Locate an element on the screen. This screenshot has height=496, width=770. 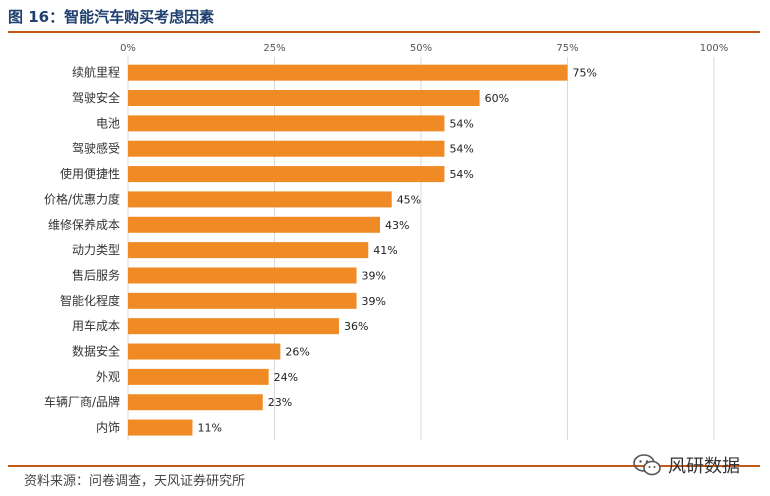
category-label: 价格/优惠力度 is located at coordinates (82, 198).